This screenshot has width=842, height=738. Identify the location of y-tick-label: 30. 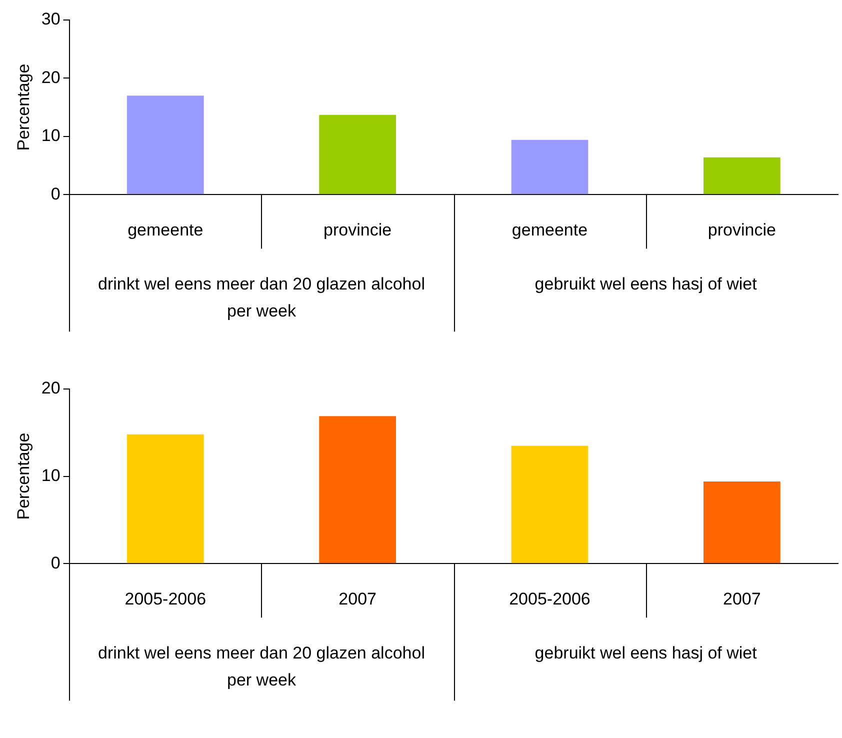
(50, 19).